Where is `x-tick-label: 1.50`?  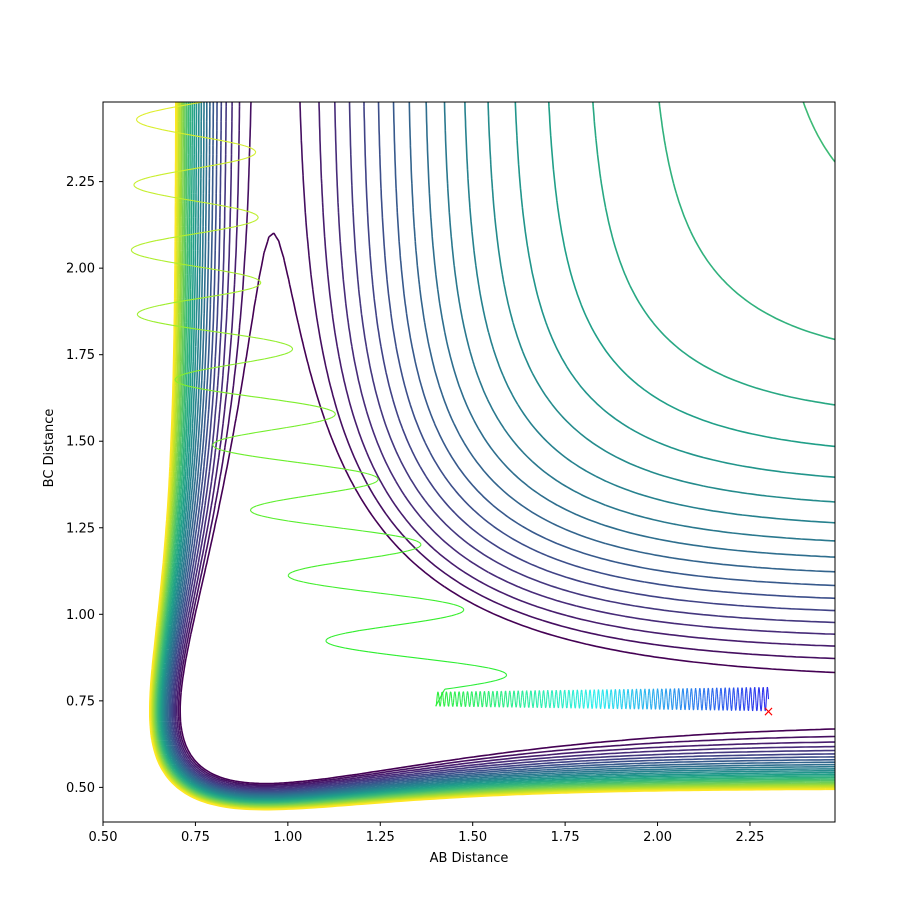 x-tick-label: 1.50 is located at coordinates (472, 837).